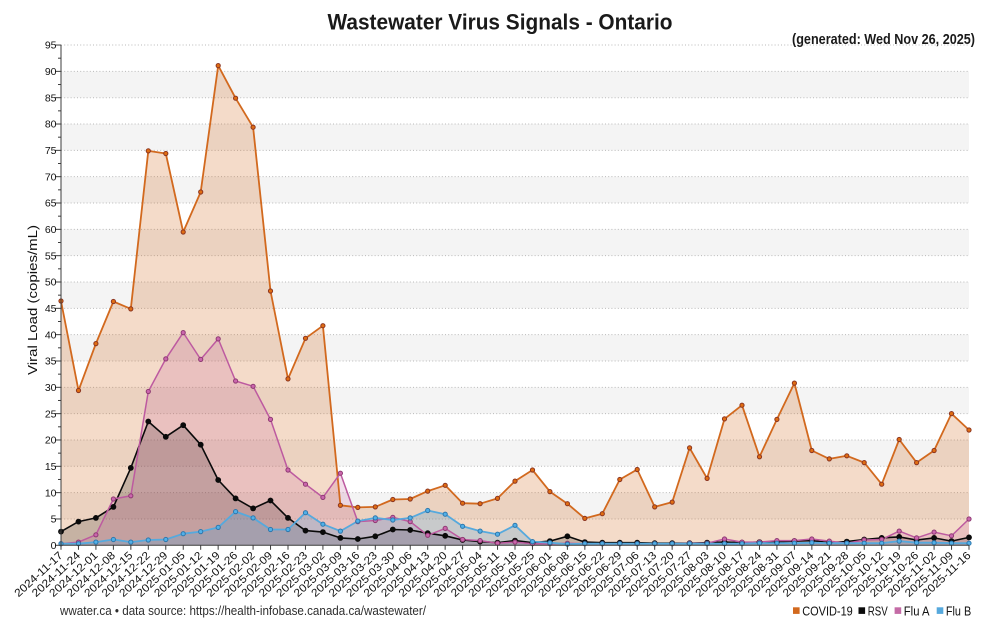 Image resolution: width=1000 pixels, height=625 pixels. I want to click on svg-text: 85, so click(51, 98).